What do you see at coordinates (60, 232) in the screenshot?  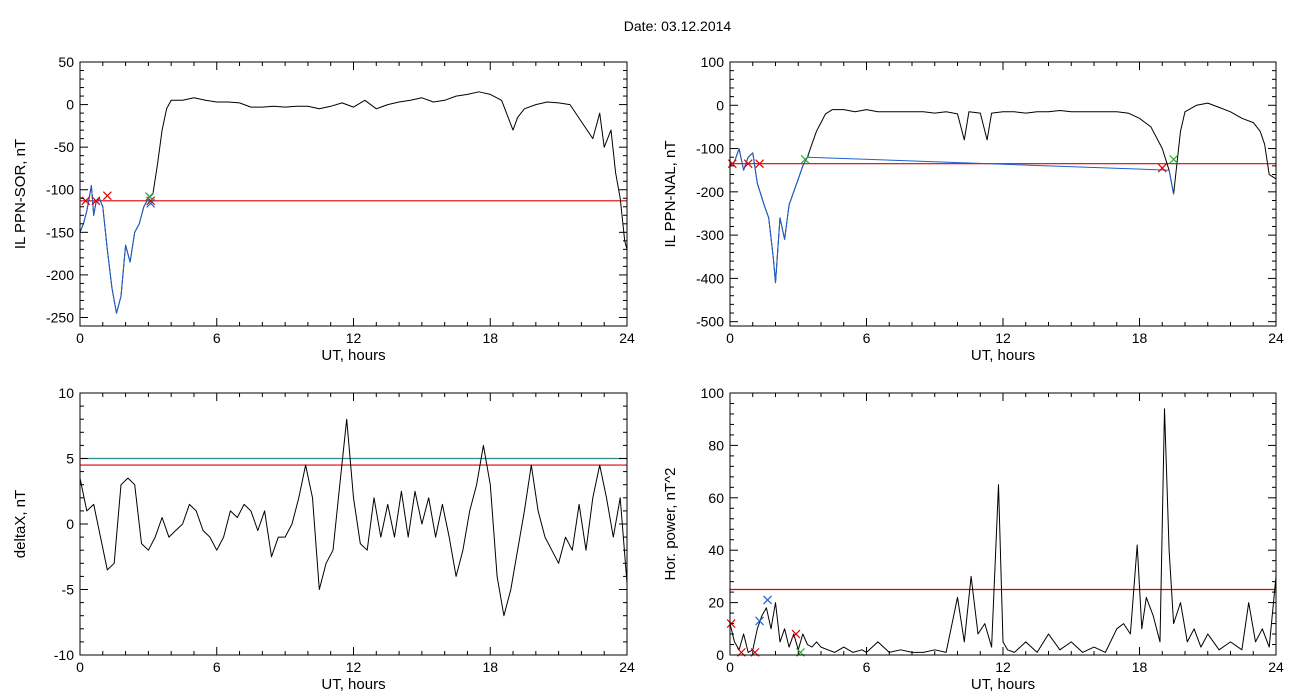 I see `y-tick-label: -150` at bounding box center [60, 232].